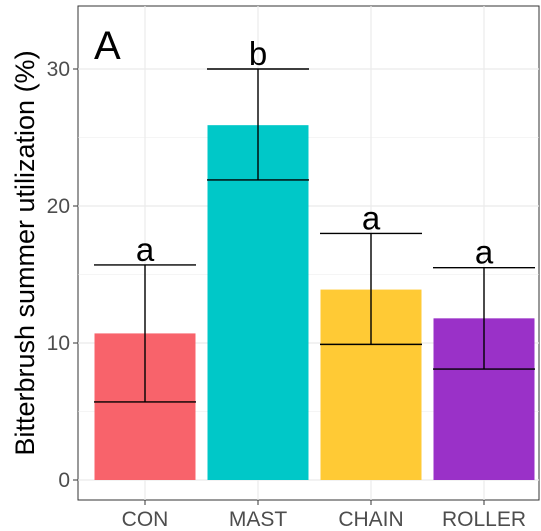 The height and width of the screenshot is (531, 541). Describe the element at coordinates (258, 303) in the screenshot. I see `bar-mast` at that location.